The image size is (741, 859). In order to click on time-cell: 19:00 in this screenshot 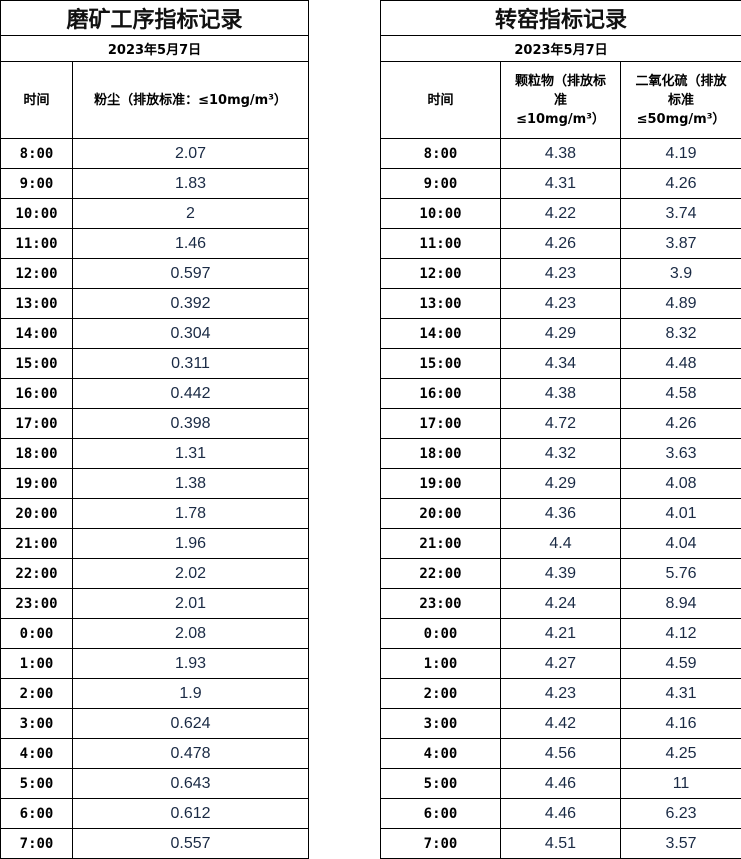, I will do `click(441, 484)`.